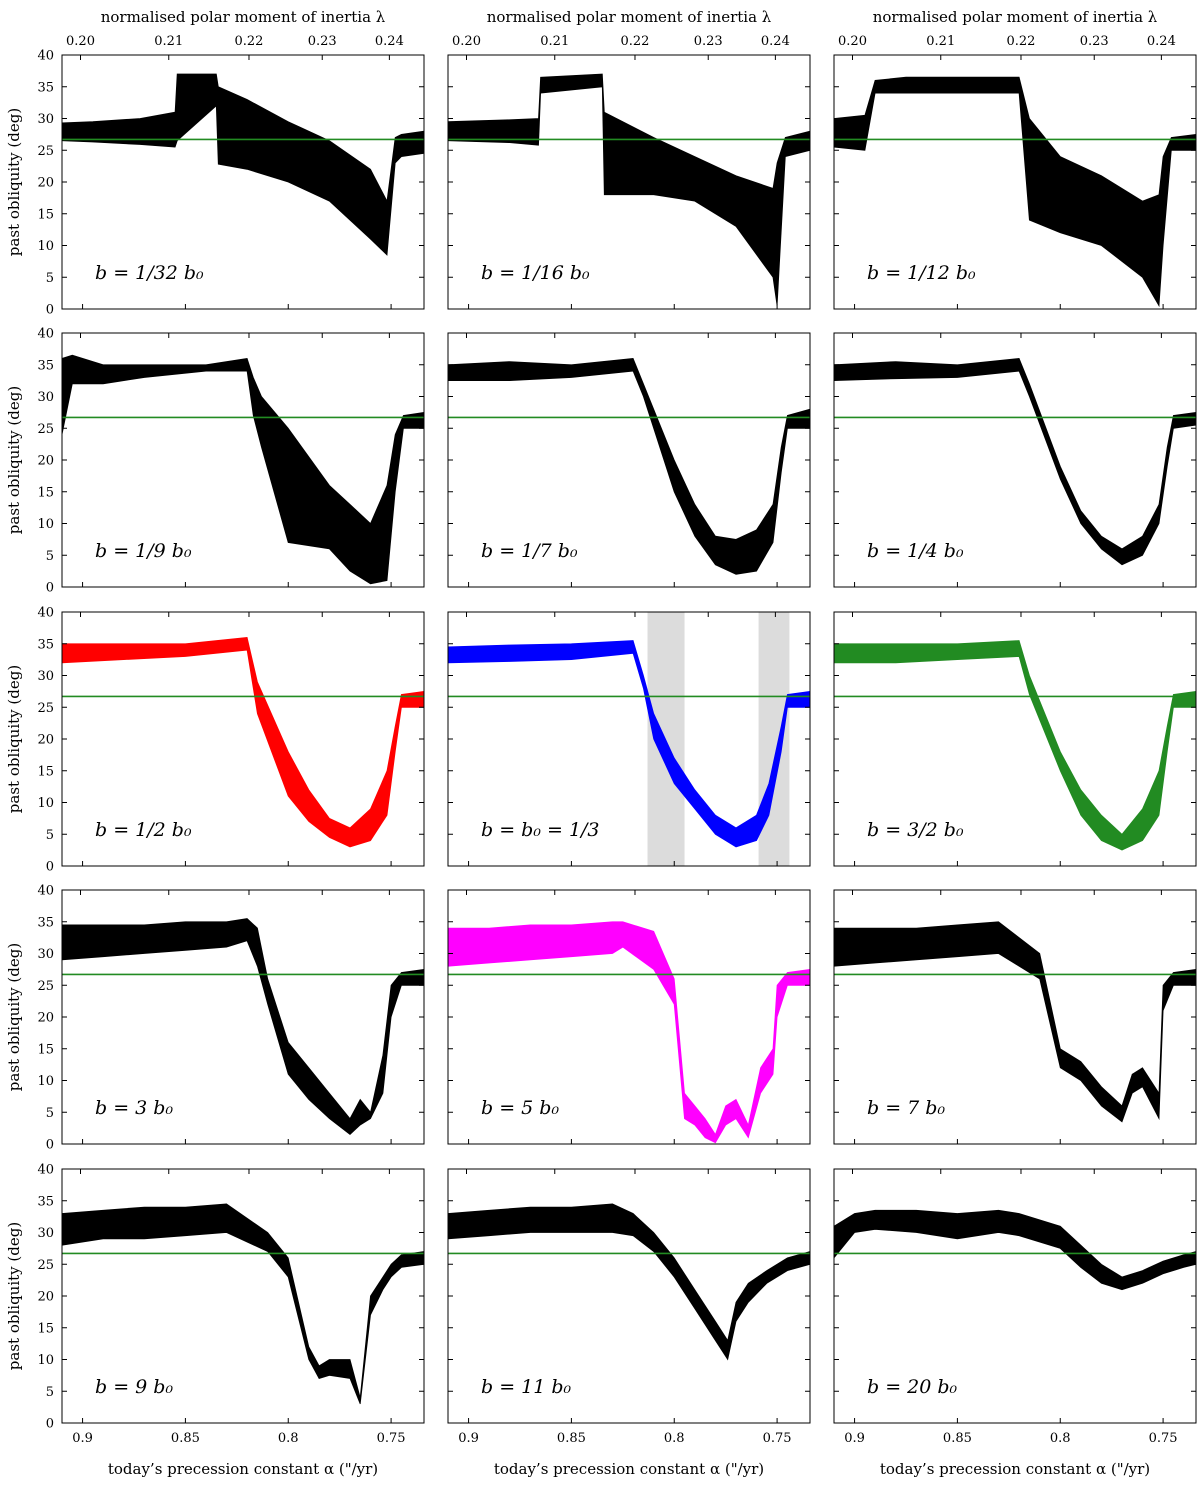 The height and width of the screenshot is (1493, 1200). What do you see at coordinates (149, 273) in the screenshot?
I see `panel-label: b = 1/32 b₀` at bounding box center [149, 273].